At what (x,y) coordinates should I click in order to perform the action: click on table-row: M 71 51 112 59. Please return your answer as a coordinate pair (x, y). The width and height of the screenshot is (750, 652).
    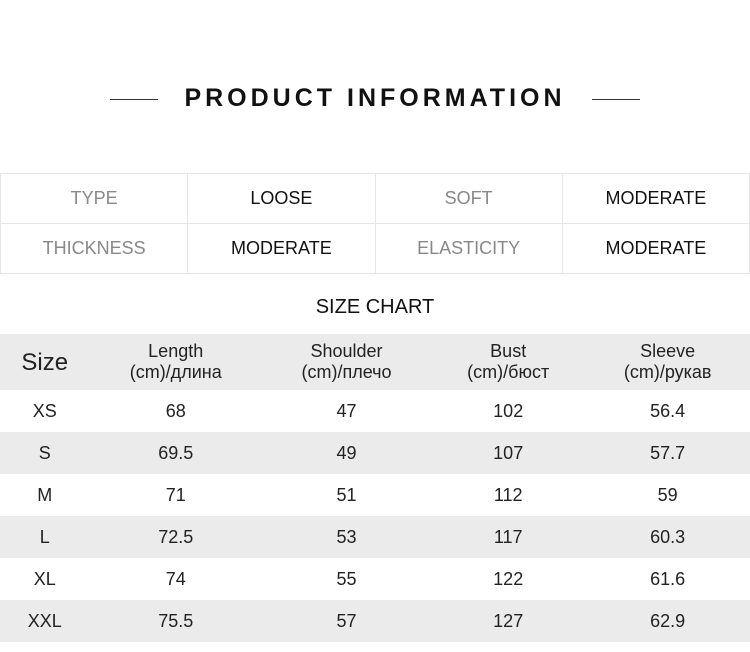
    Looking at the image, I should click on (375, 495).